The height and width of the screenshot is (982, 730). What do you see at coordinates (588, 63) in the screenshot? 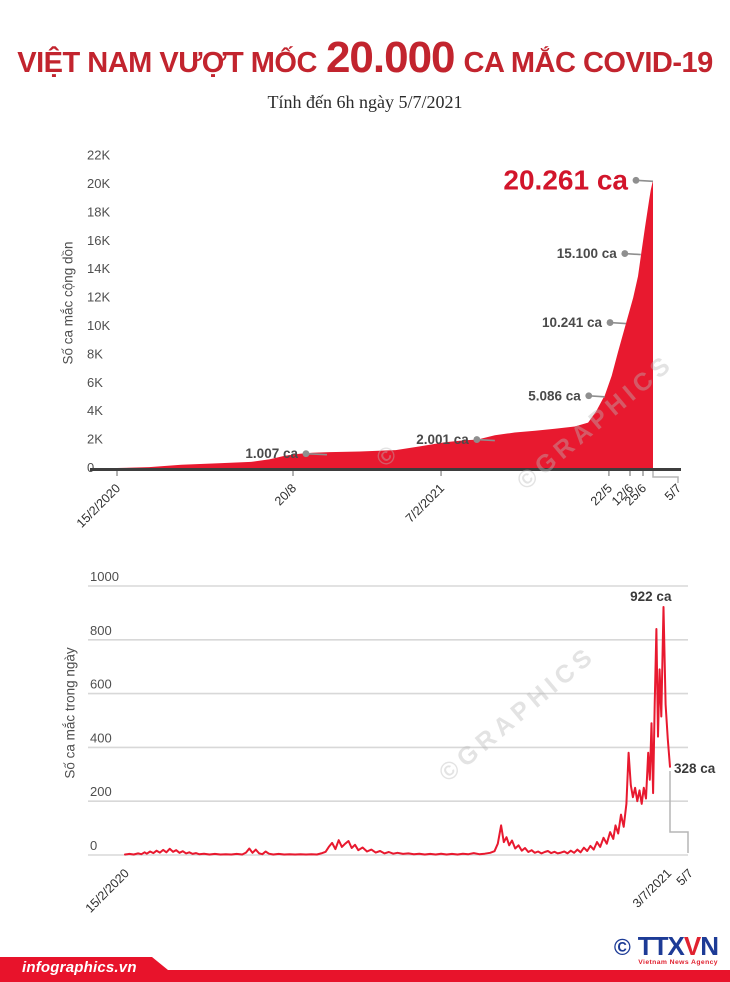
I see `title-suffix: CA MẮC COVID-19` at bounding box center [588, 63].